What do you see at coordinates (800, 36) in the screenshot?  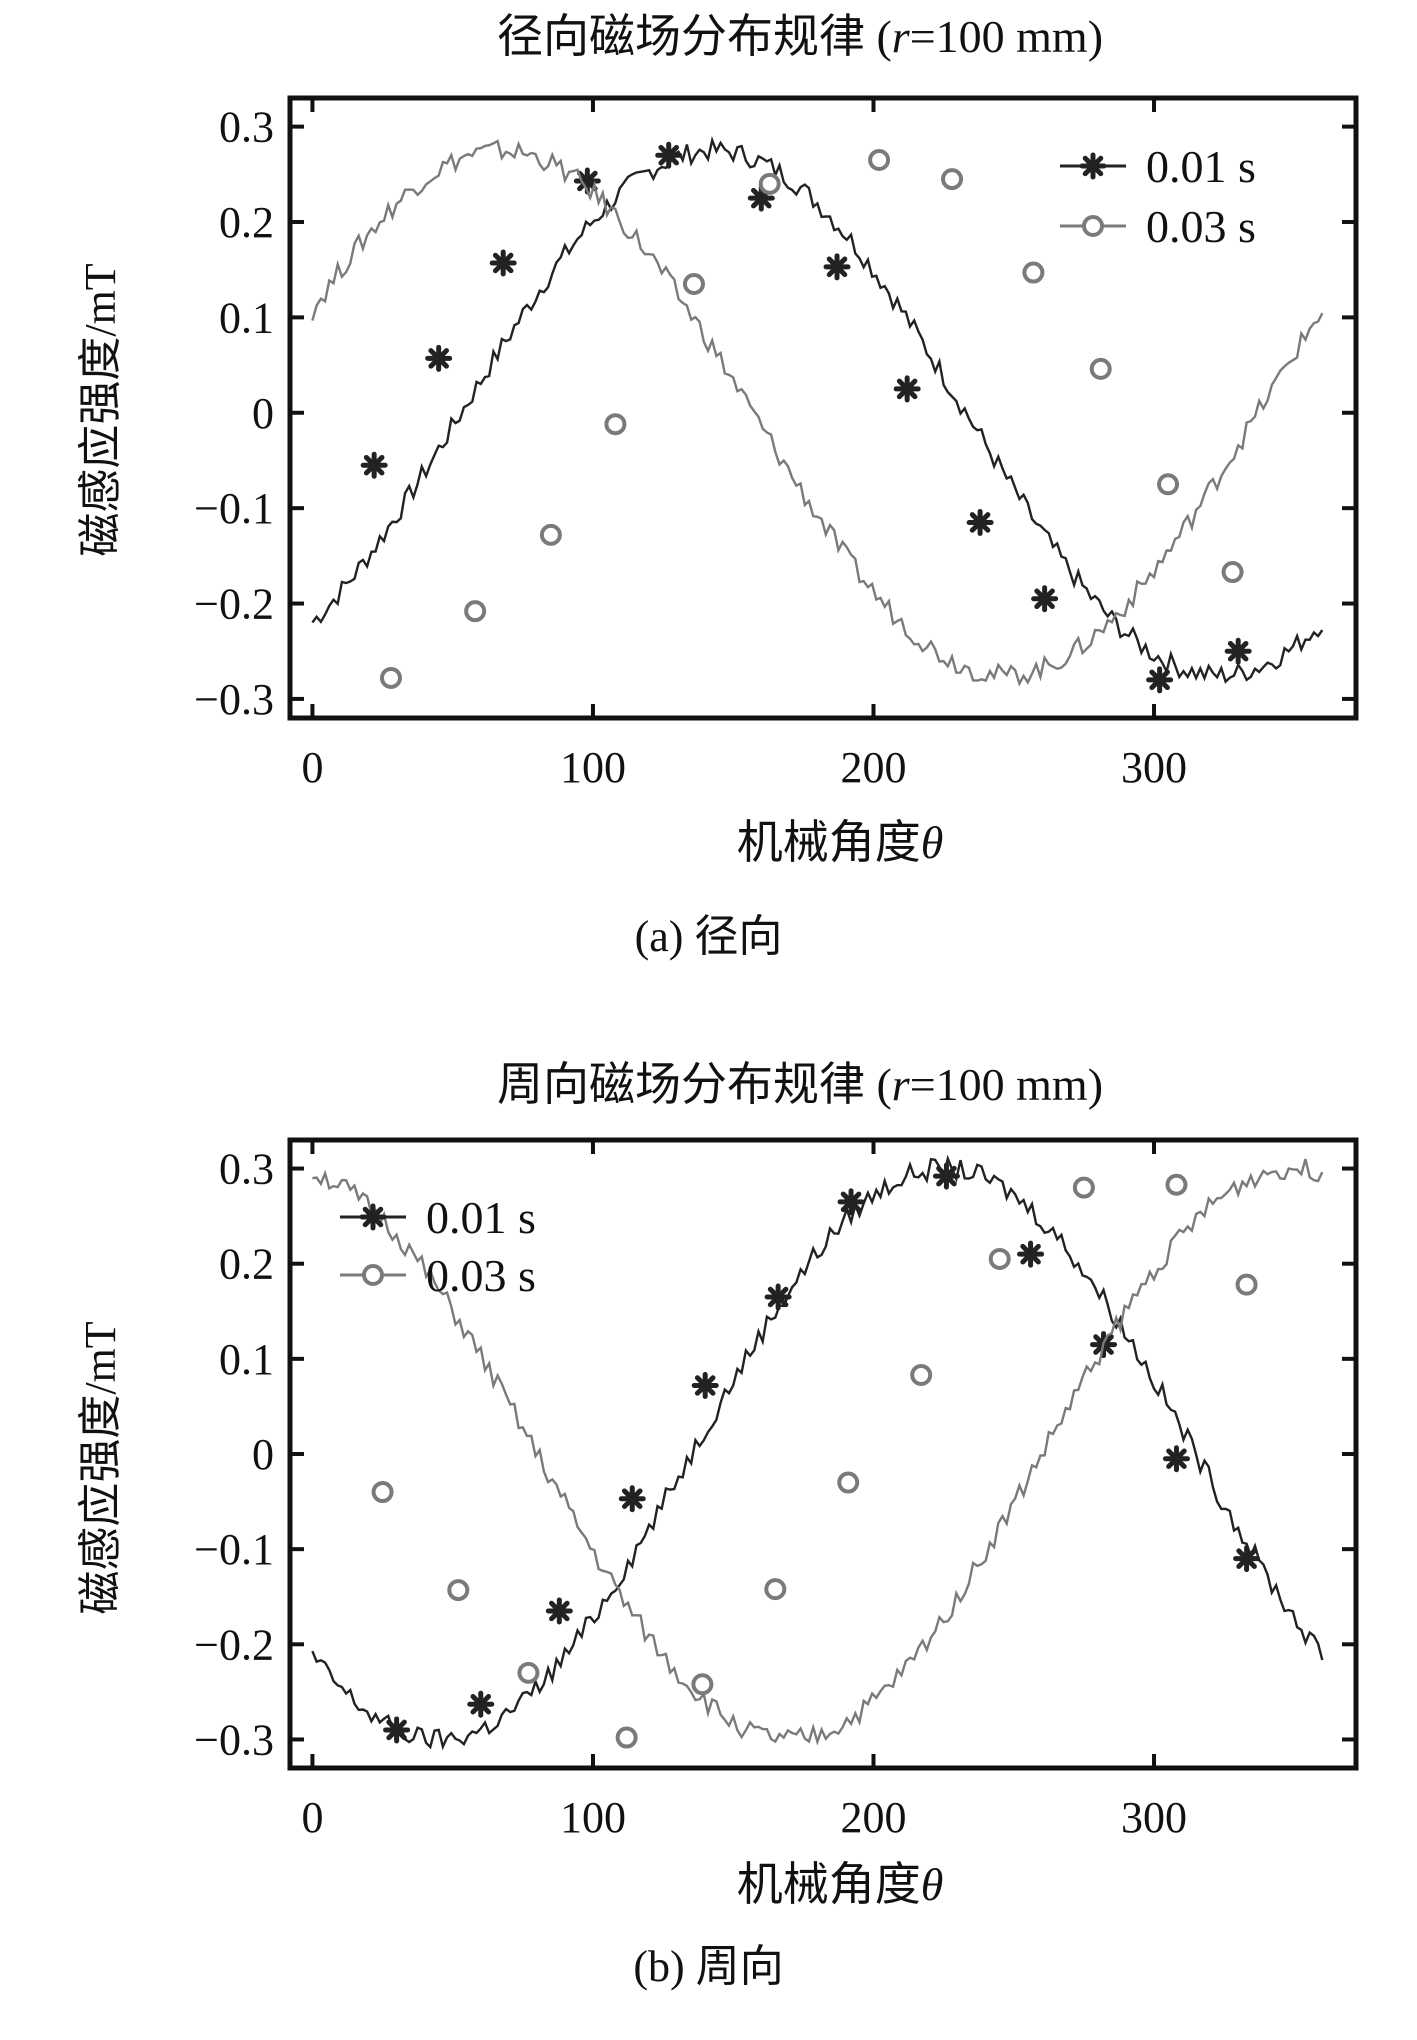 I see `chart-title: 径向磁场分布规律 (r=100 mm)` at bounding box center [800, 36].